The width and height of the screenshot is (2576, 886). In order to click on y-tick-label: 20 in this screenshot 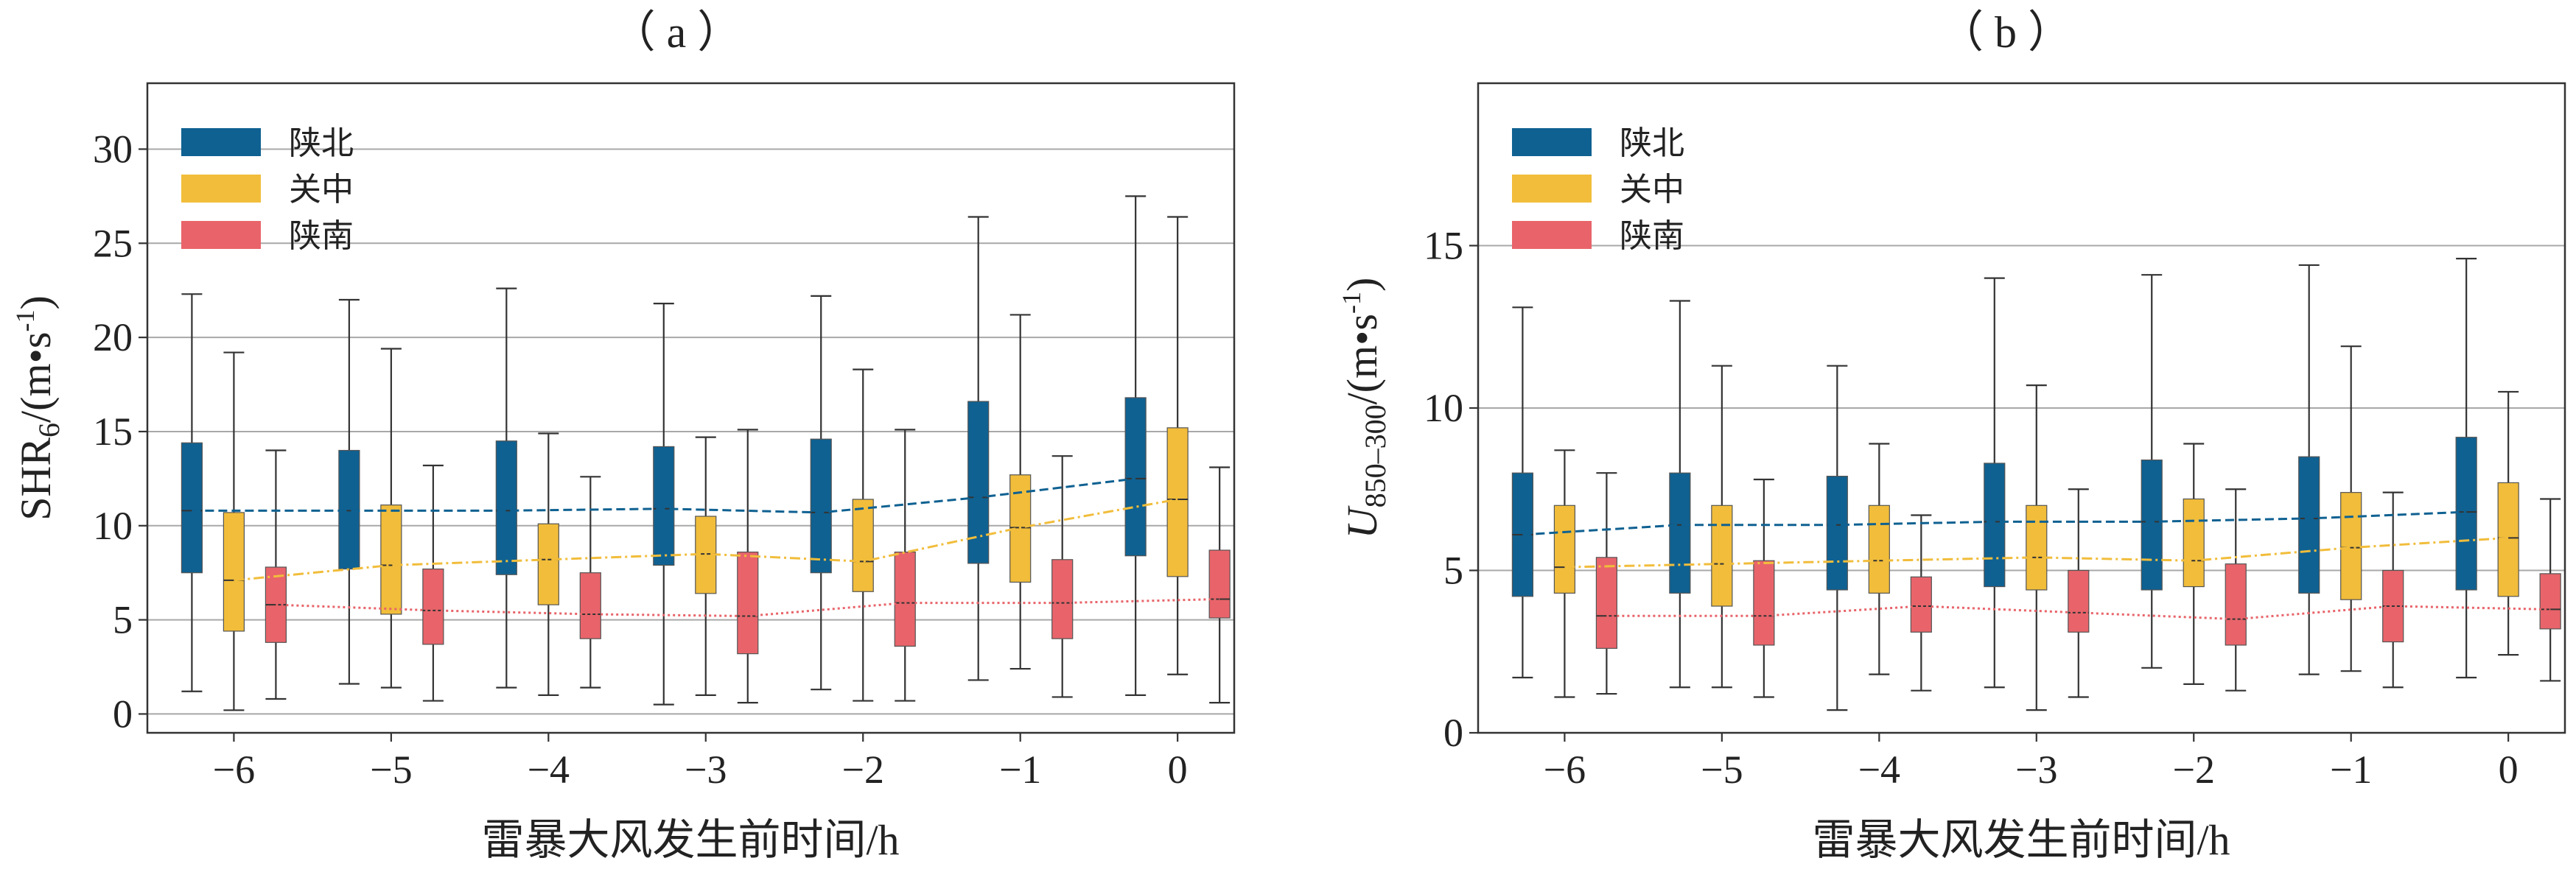, I will do `click(113, 337)`.